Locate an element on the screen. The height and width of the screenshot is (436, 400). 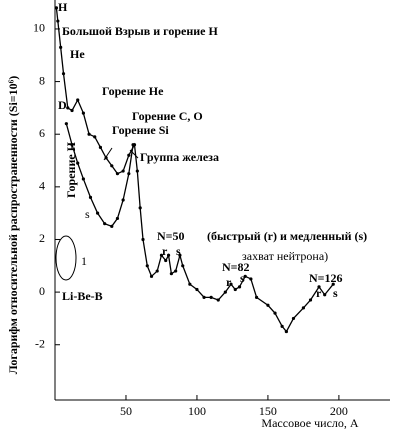
x-axis-label: Массовое число, А is located at coordinates (309, 423).